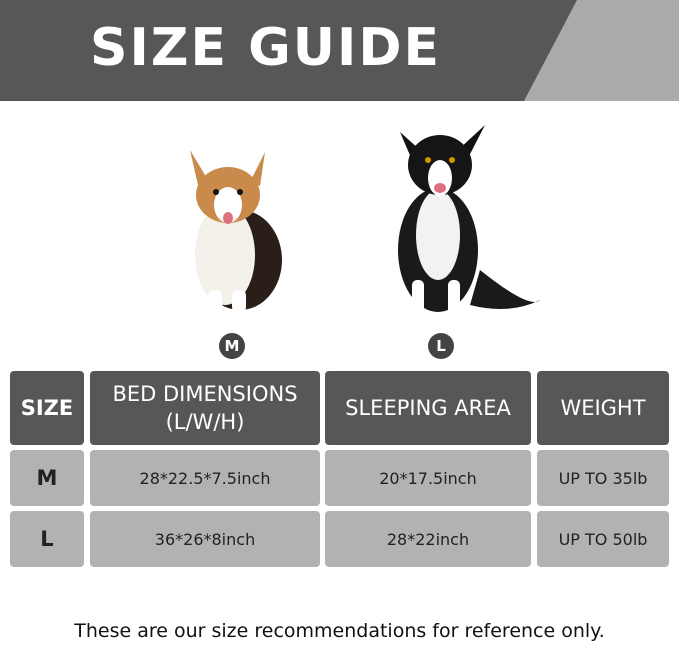 The image size is (679, 645). What do you see at coordinates (236, 231) in the screenshot?
I see `corgi-icon` at bounding box center [236, 231].